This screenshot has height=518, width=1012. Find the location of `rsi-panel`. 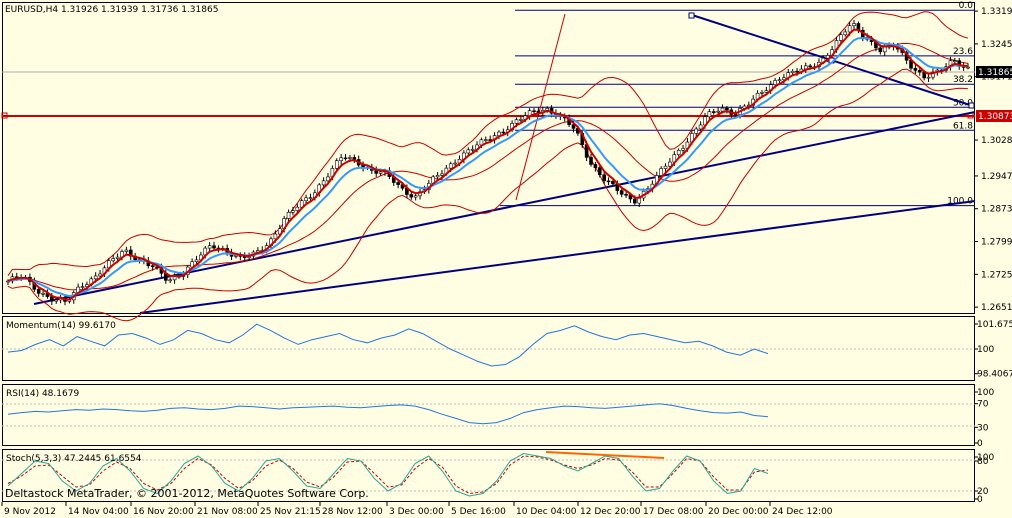

rsi-panel is located at coordinates (488, 415).